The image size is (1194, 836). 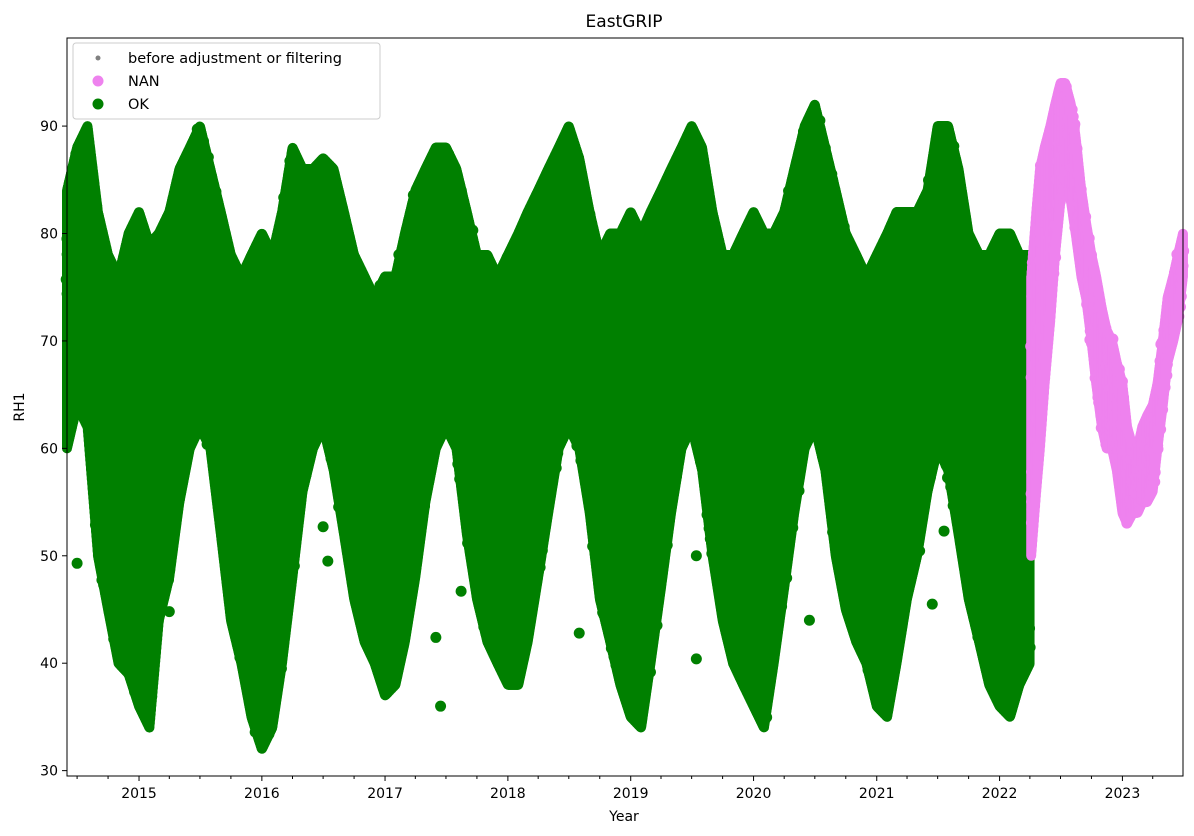 I want to click on chart-title: EastGRIP, so click(x=624, y=22).